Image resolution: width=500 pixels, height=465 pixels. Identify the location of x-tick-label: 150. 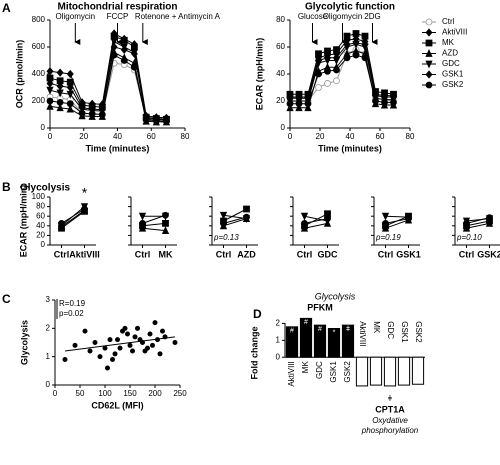
(130, 393).